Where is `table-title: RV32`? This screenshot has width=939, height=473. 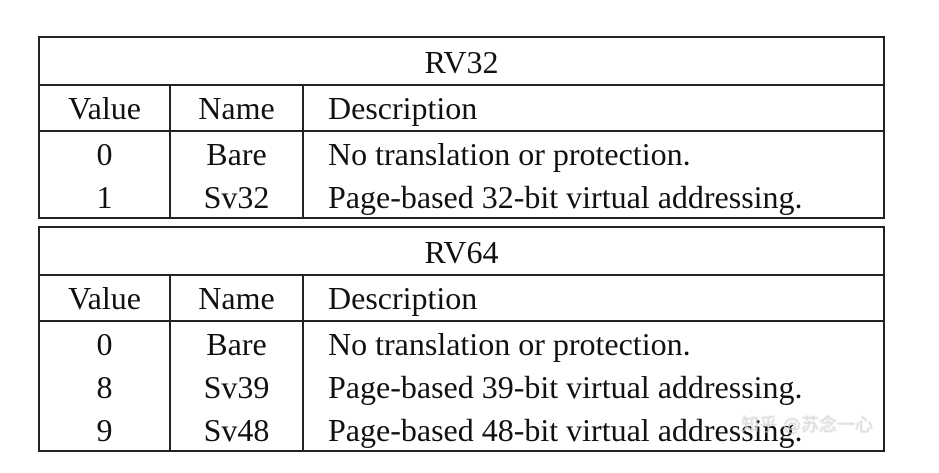 table-title: RV32 is located at coordinates (461, 62).